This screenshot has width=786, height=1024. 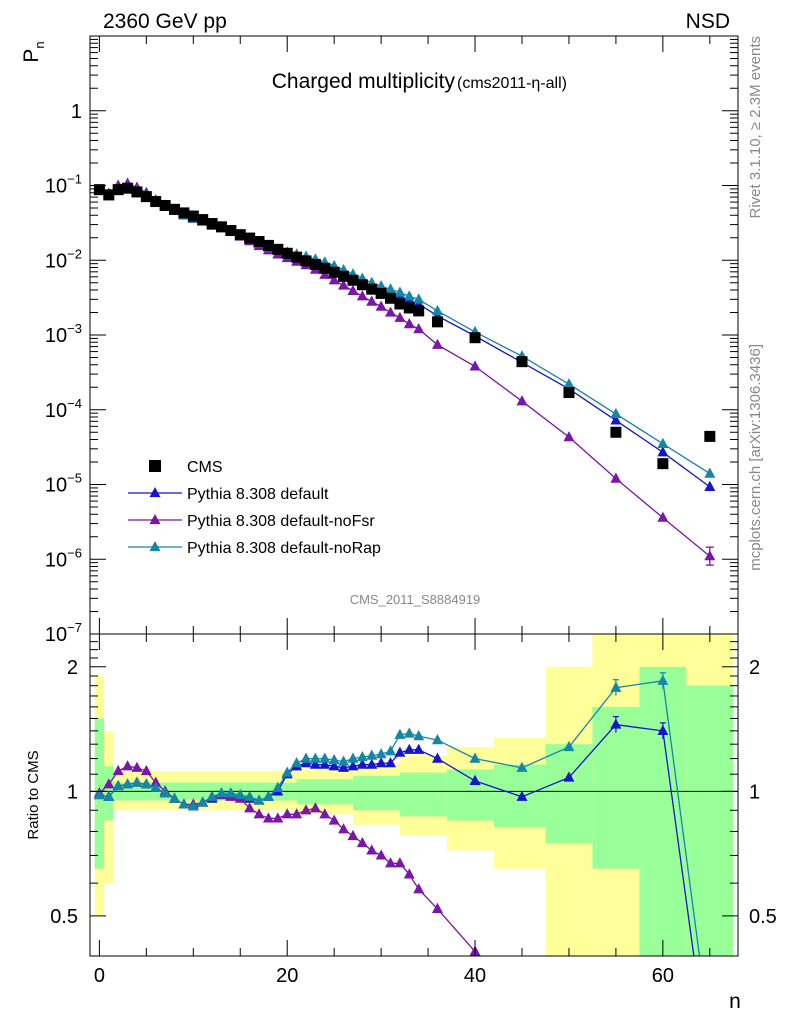 I want to click on legend-label: CMS, so click(x=205, y=467).